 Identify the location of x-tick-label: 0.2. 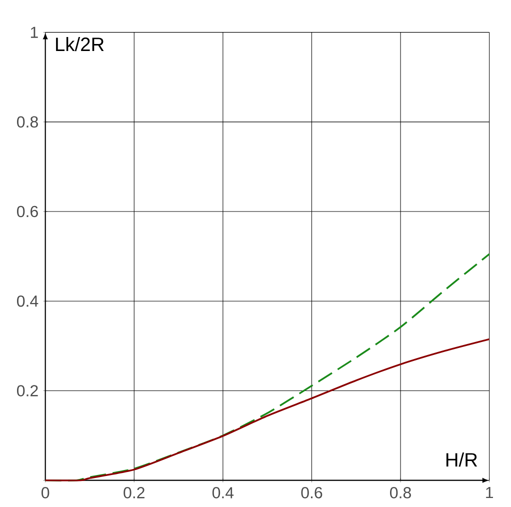
(134, 492).